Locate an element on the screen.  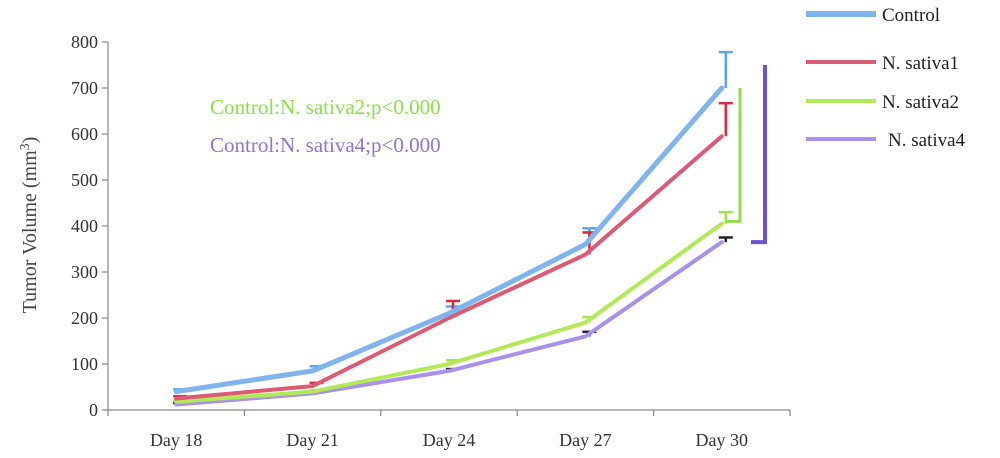
legend-label: N. sativa2 is located at coordinates (920, 102).